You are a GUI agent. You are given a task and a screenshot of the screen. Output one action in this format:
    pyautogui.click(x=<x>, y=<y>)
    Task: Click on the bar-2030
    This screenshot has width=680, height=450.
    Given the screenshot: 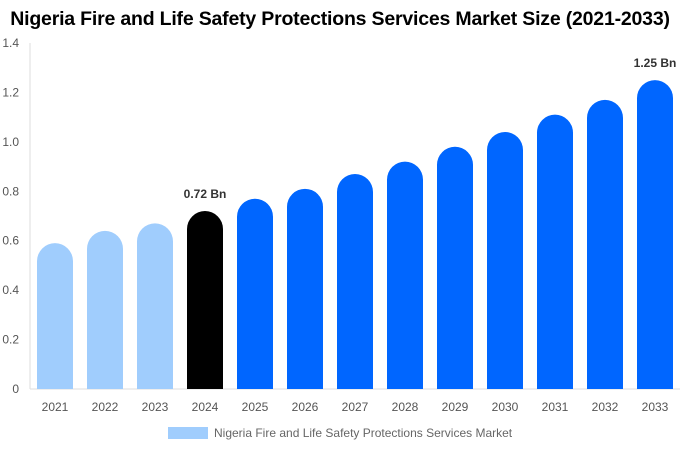 What is the action you would take?
    pyautogui.click(x=505, y=260)
    